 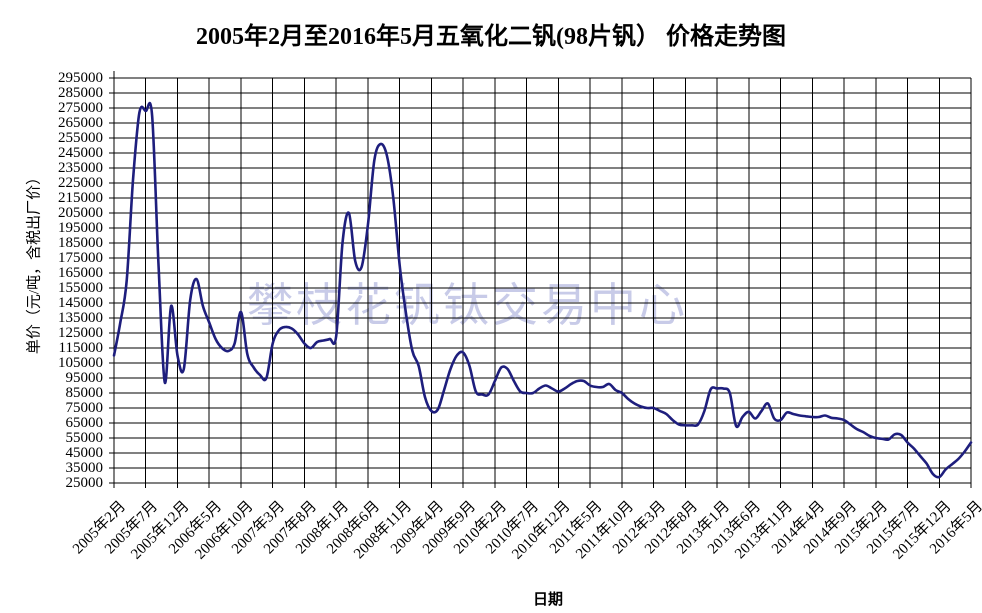 I want to click on y-tick-label: 275000, so click(x=80, y=107).